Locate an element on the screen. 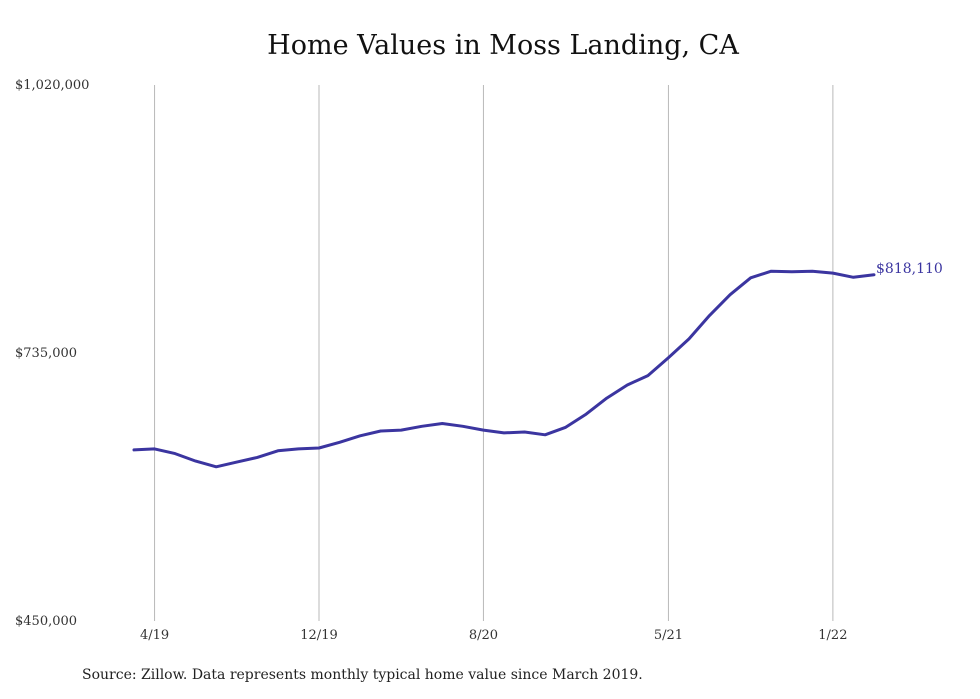 The height and width of the screenshot is (699, 980). x-tick-label: 8/20 is located at coordinates (483, 635).